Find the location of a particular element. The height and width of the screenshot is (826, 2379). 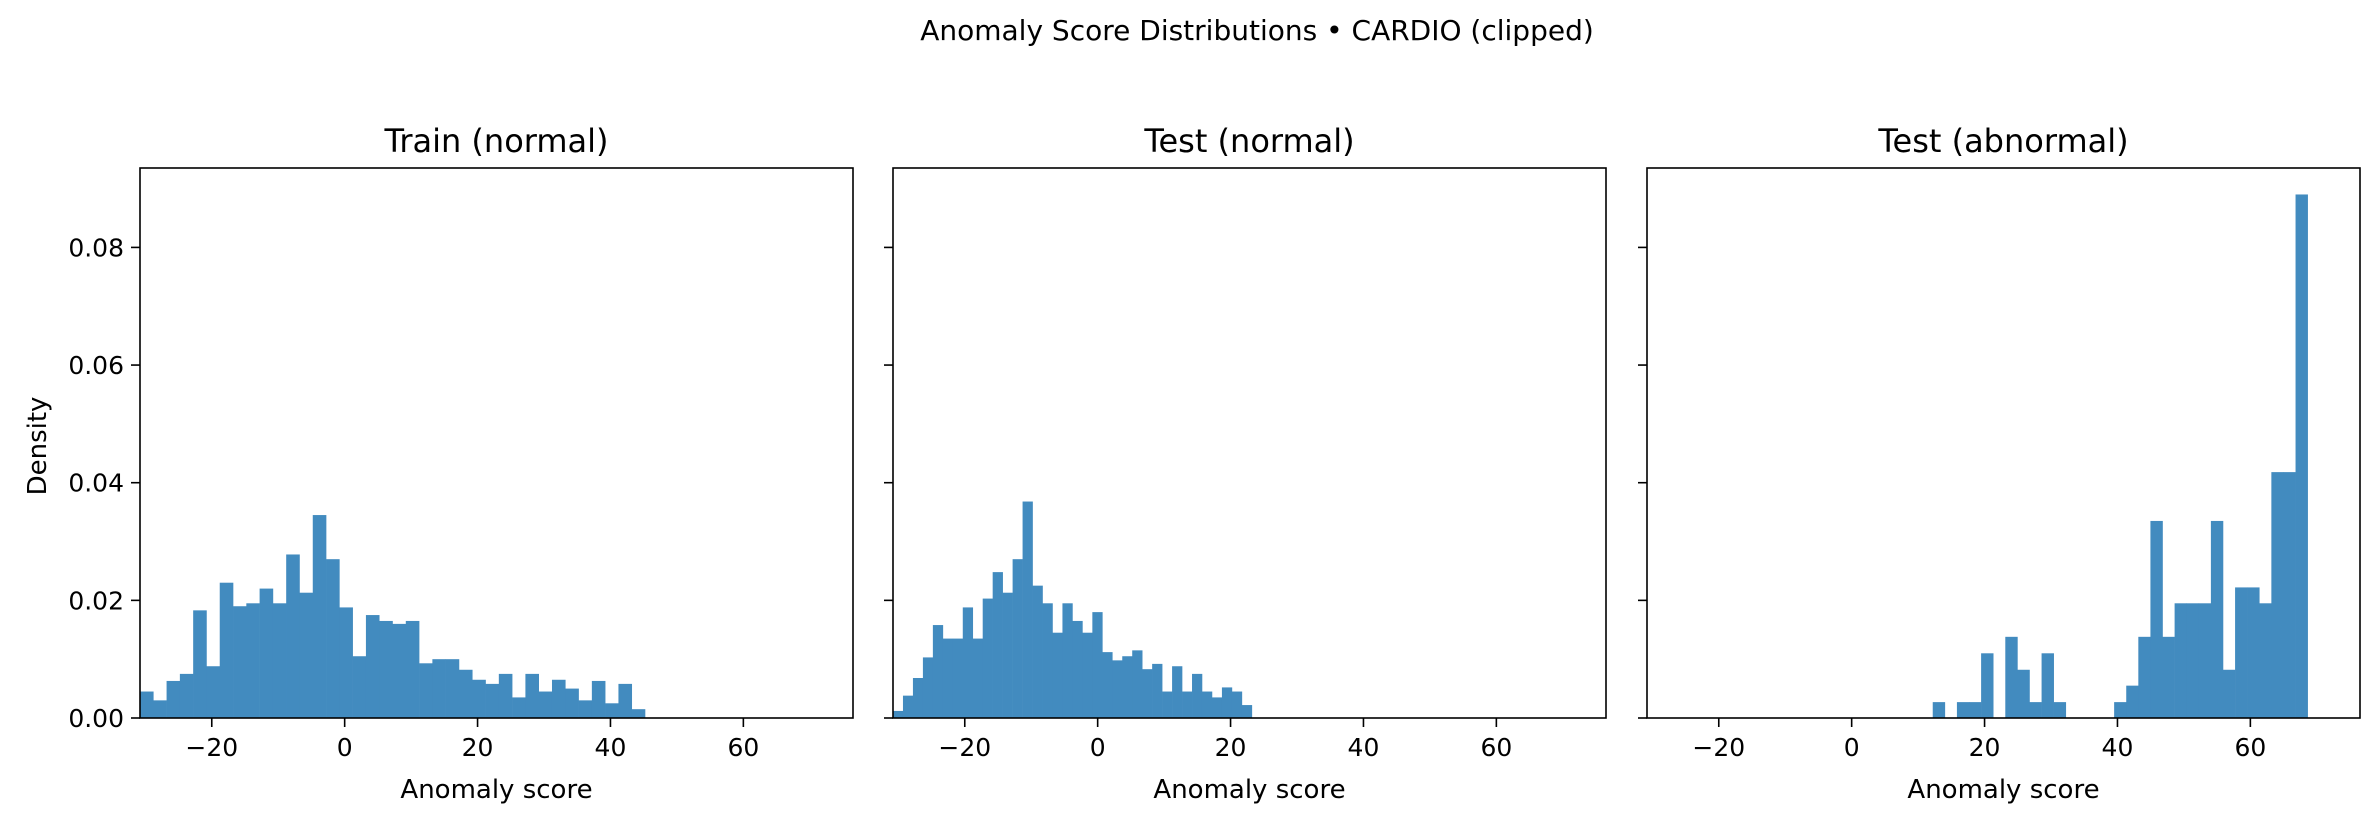

x-tick-label: −20 is located at coordinates (964, 747).